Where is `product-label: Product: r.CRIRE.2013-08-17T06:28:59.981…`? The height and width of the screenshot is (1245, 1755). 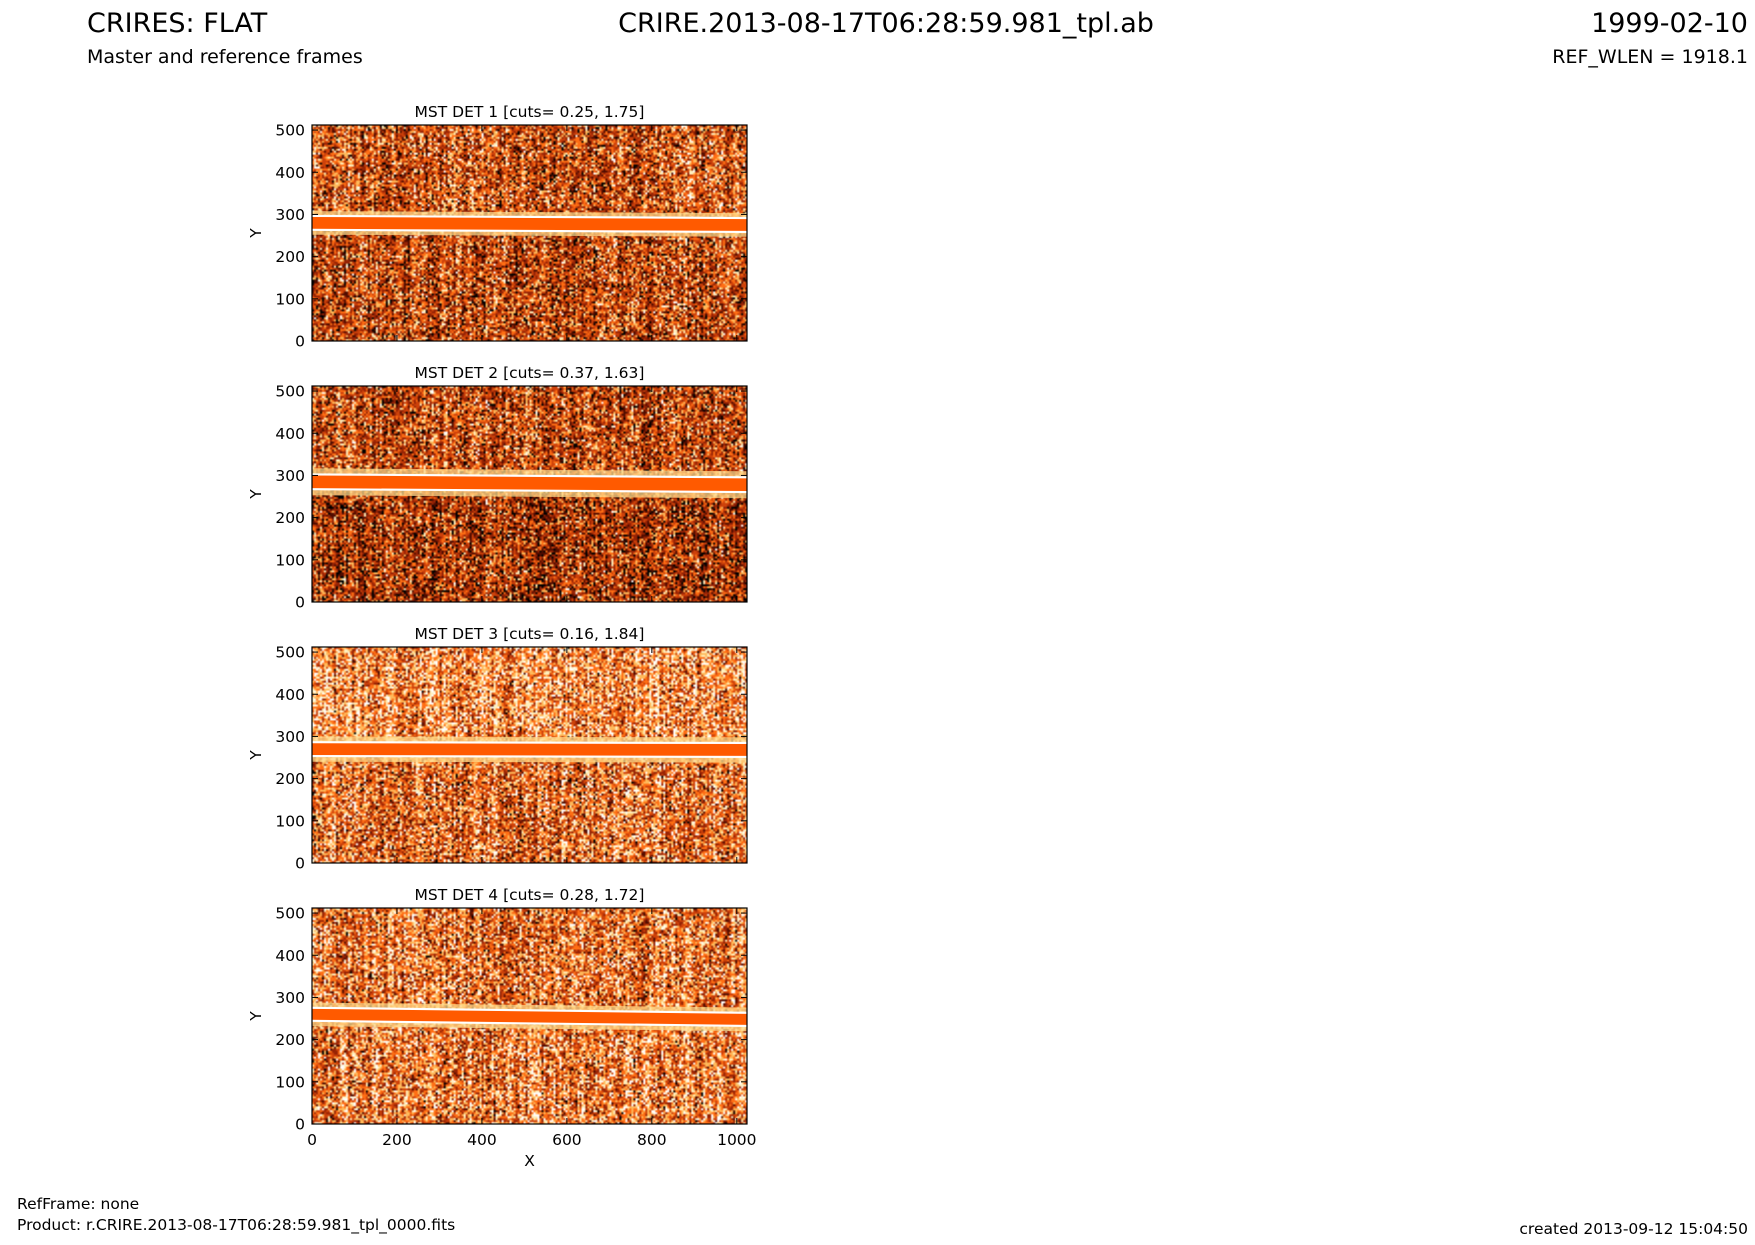 product-label: Product: r.CRIRE.2013-08-17T06:28:59.981… is located at coordinates (236, 1225).